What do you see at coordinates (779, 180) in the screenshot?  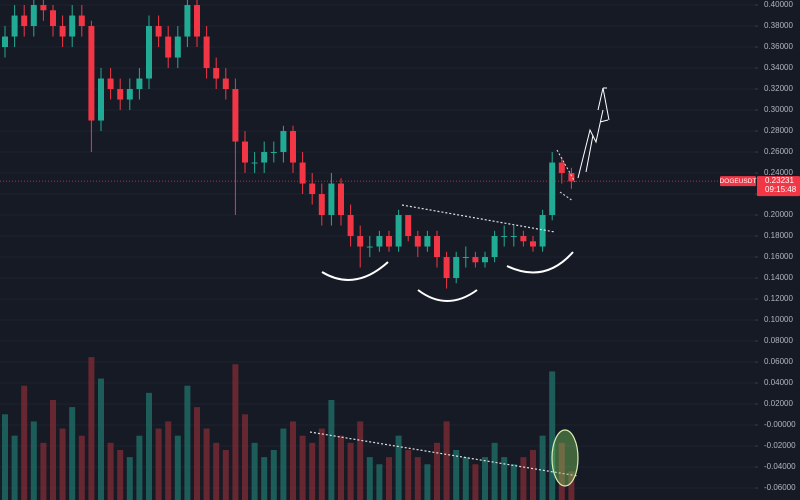 I see `last-price: 0.23231` at bounding box center [779, 180].